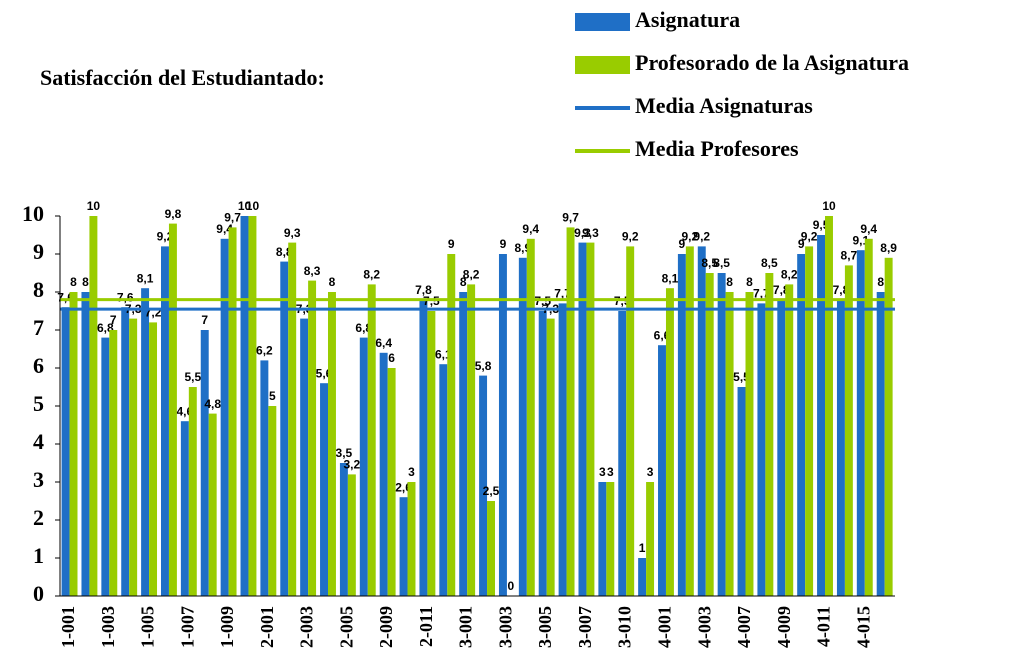 The width and height of the screenshot is (1013, 672). Describe the element at coordinates (33, 213) in the screenshot. I see `y-tick-label: 10` at that location.